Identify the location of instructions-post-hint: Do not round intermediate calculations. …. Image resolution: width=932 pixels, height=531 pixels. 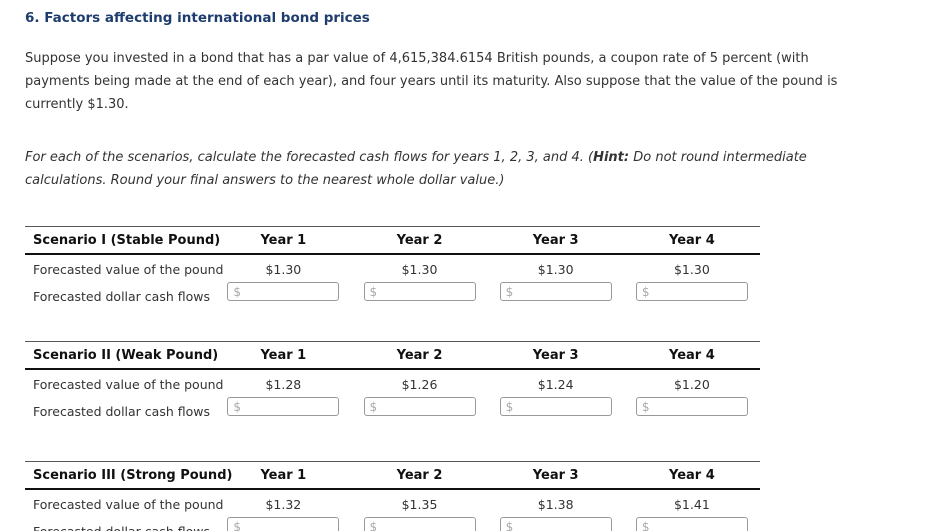
(416, 169).